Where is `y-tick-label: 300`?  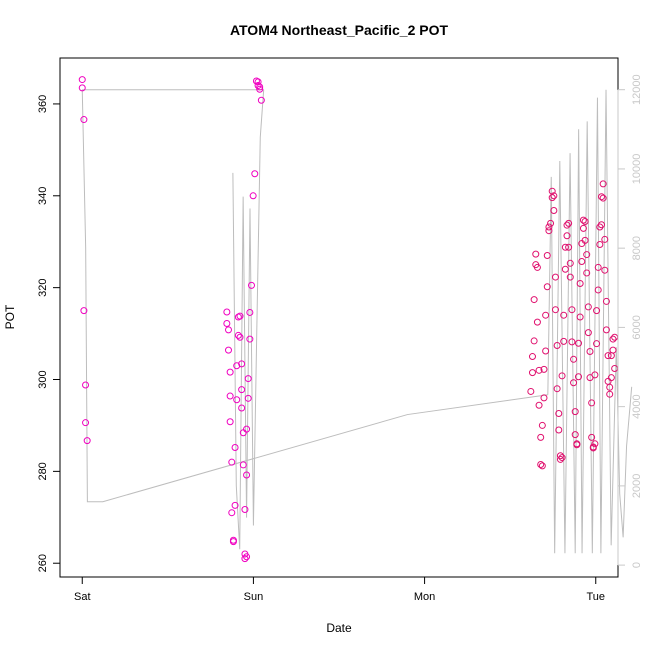 y-tick-label: 300 is located at coordinates (43, 379).